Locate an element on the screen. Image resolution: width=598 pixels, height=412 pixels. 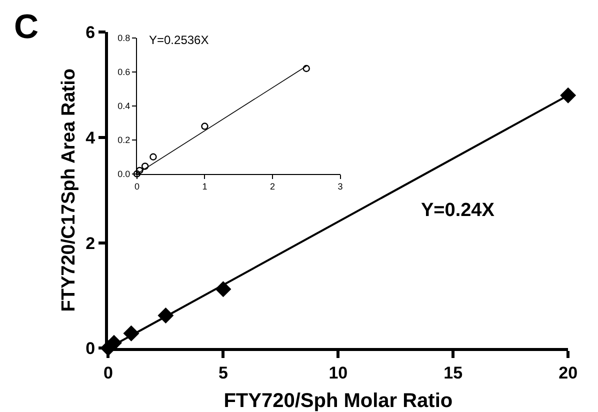
x-tick-label: 10 is located at coordinates (338, 372).